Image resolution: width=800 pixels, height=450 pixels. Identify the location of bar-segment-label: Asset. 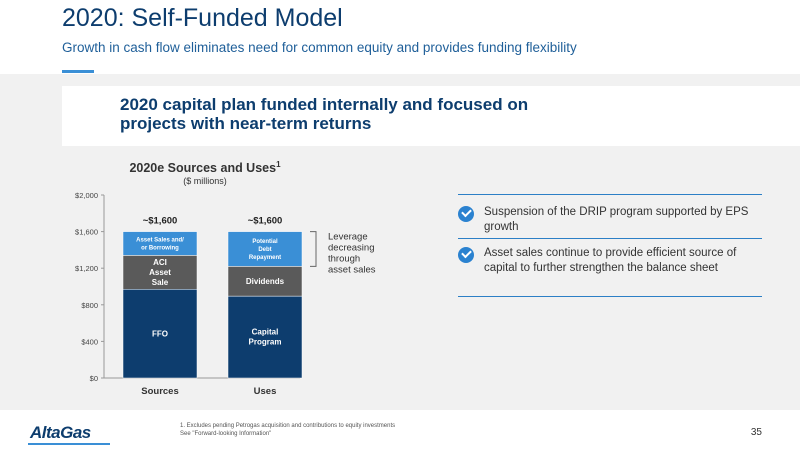
(160, 272).